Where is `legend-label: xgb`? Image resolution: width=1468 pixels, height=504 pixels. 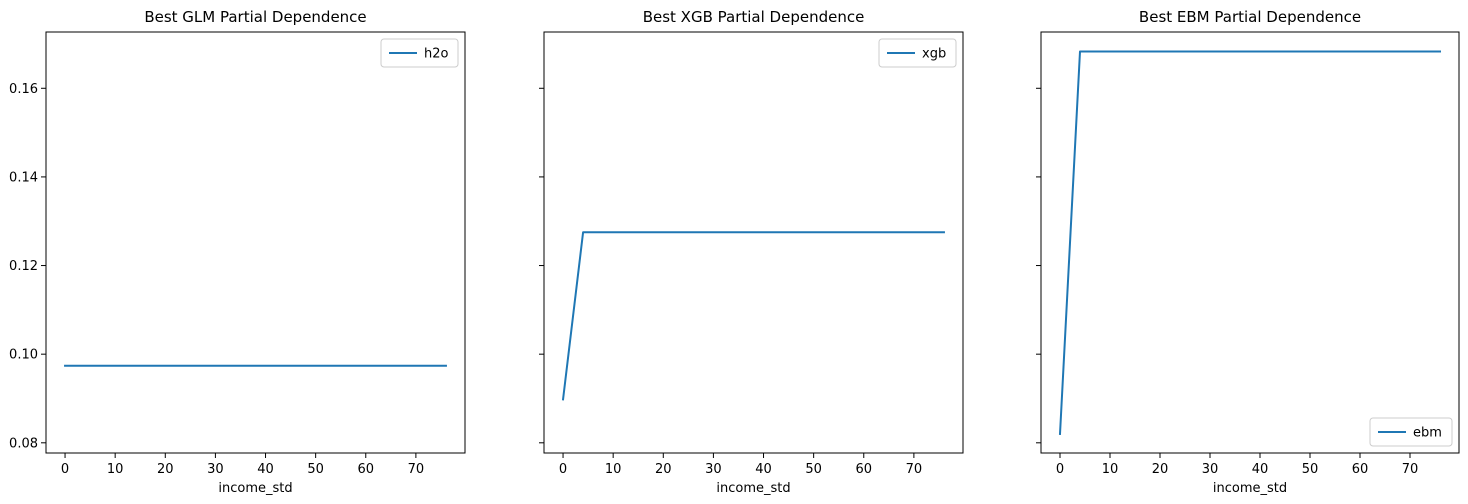 legend-label: xgb is located at coordinates (934, 54).